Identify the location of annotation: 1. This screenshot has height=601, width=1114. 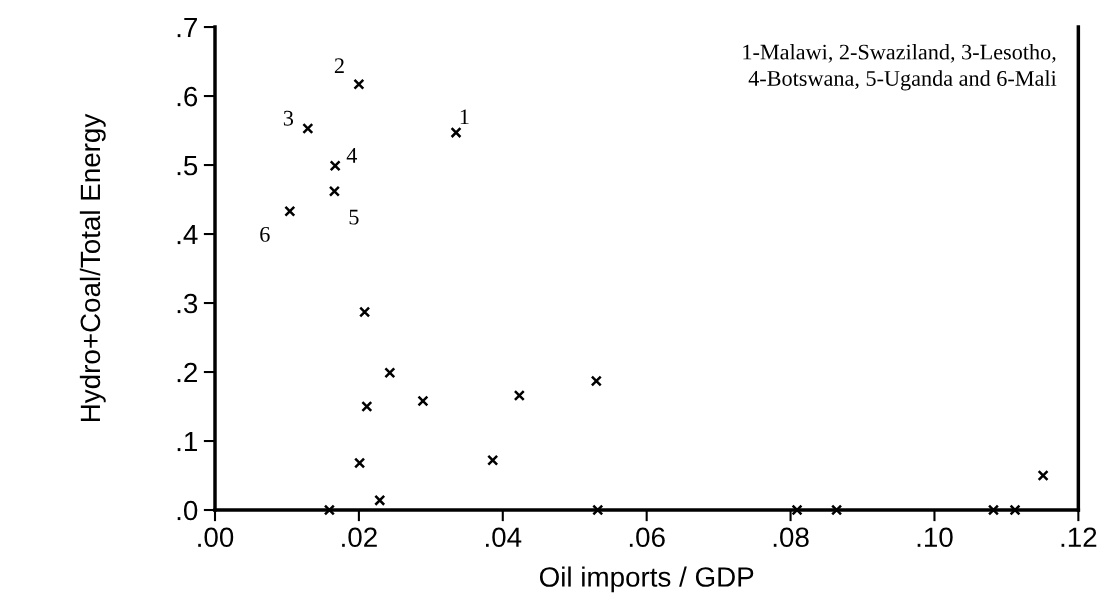
(464, 117).